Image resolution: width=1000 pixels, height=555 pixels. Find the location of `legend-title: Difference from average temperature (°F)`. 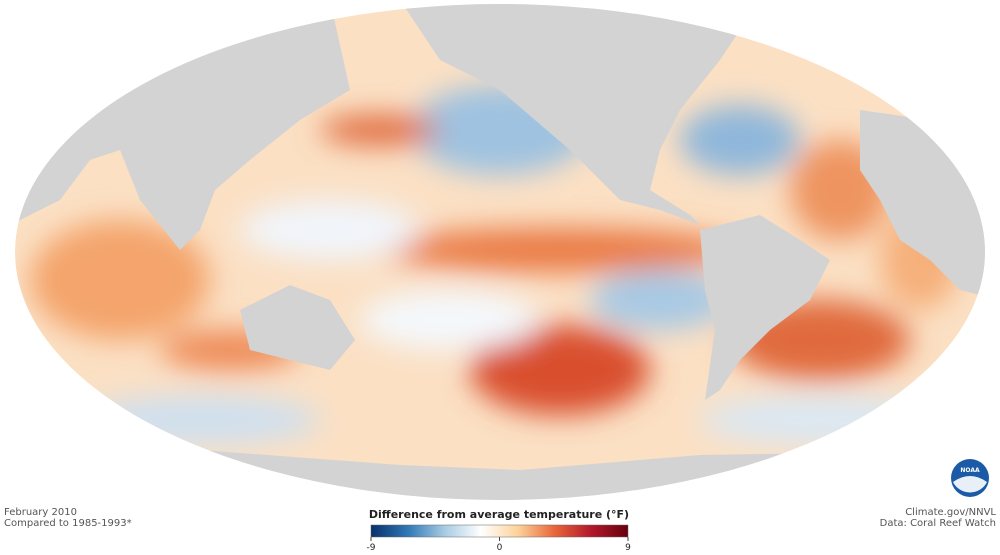

legend-title: Difference from average temperature (°F) is located at coordinates (499, 514).